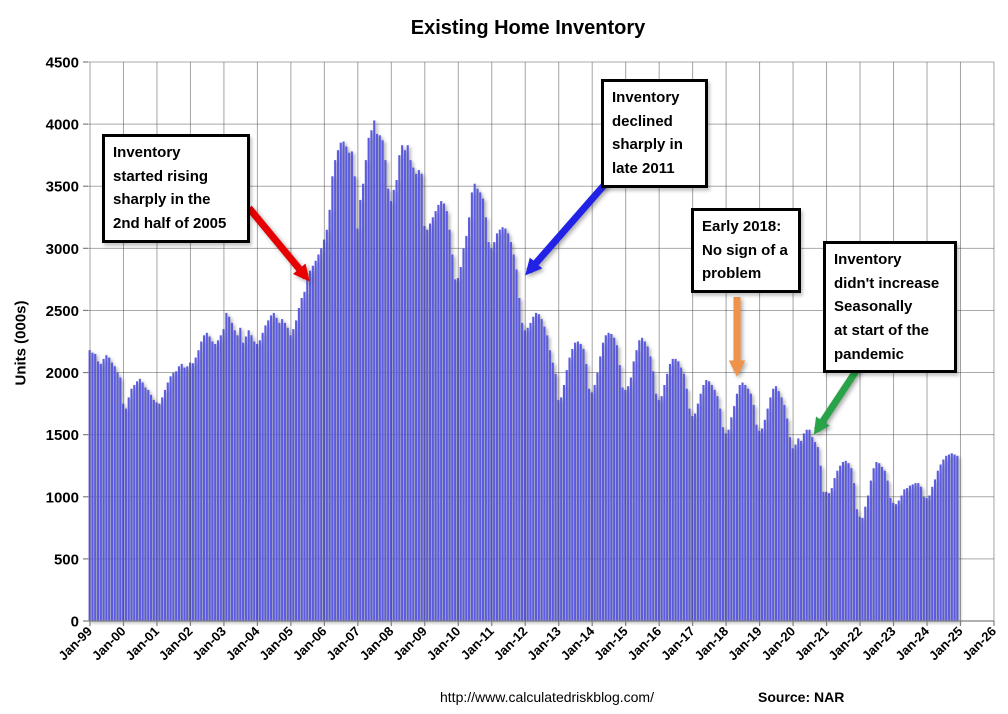 This screenshot has width=1008, height=714. What do you see at coordinates (109, 644) in the screenshot?
I see `x-tick-label: Jan-00` at bounding box center [109, 644].